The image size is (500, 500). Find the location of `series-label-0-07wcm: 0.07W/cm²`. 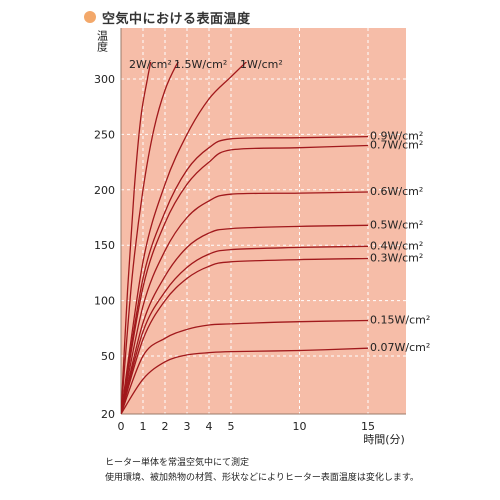

series-label-0-07wcm: 0.07W/cm² is located at coordinates (400, 347).